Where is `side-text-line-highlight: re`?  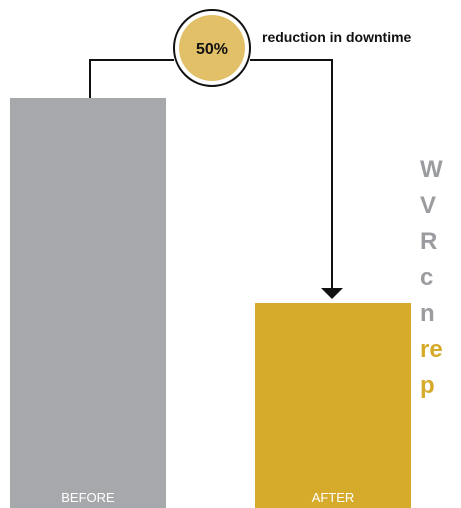
side-text-line-highlight: re is located at coordinates (431, 349).